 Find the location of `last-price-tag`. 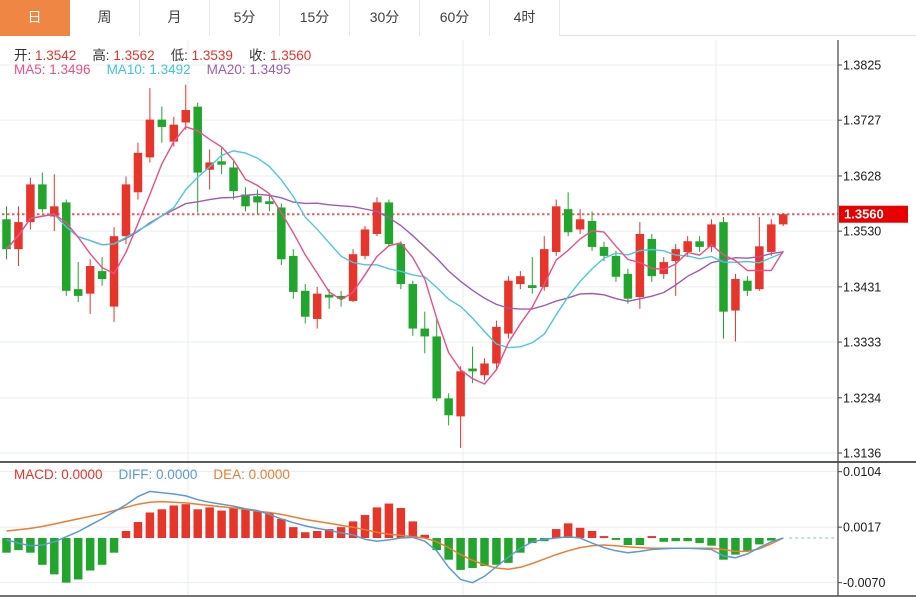

last-price-tag is located at coordinates (873, 214).